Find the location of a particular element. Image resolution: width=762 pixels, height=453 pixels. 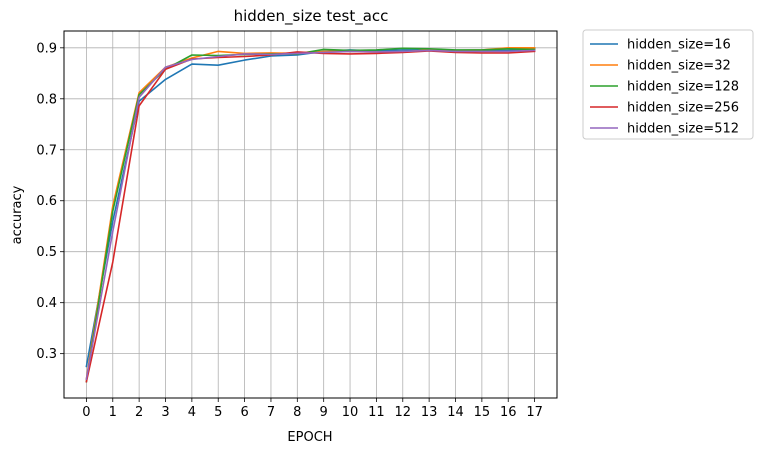

x-tick-label: 10 is located at coordinates (350, 412).